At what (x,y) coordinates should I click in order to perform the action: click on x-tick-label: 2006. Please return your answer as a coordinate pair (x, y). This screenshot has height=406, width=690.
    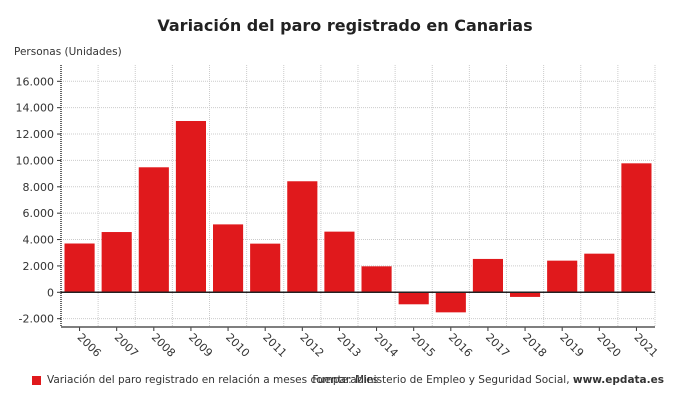
    Looking at the image, I should click on (89, 345).